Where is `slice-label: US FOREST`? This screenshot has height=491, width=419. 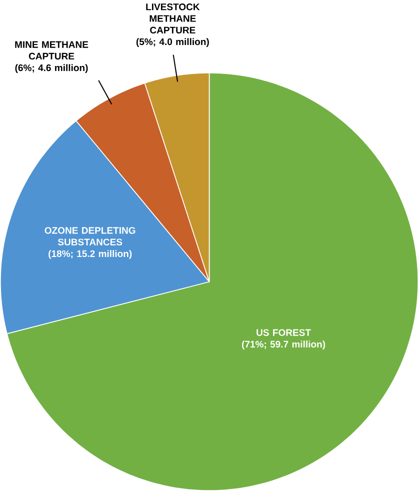 slice-label: US FOREST is located at coordinates (284, 332).